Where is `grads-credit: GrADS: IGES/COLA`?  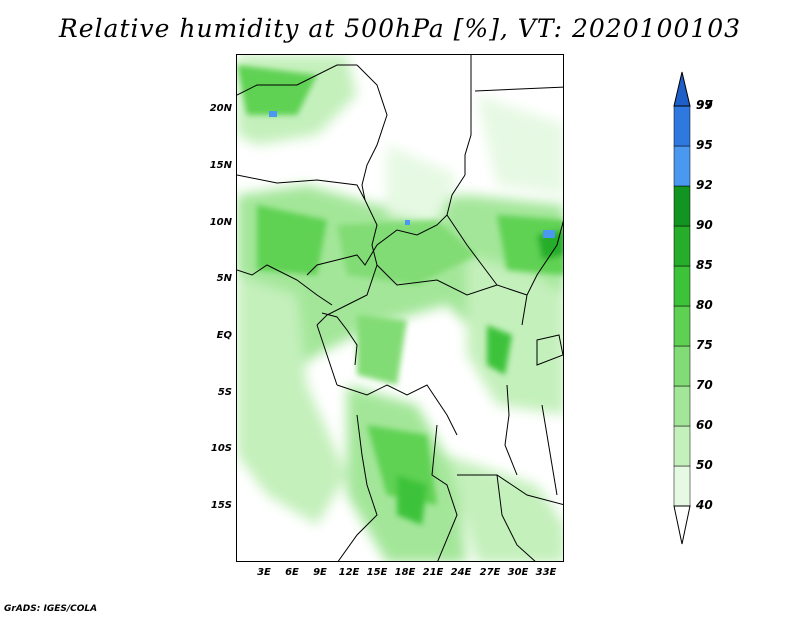 grads-credit: GrADS: IGES/COLA is located at coordinates (51, 609).